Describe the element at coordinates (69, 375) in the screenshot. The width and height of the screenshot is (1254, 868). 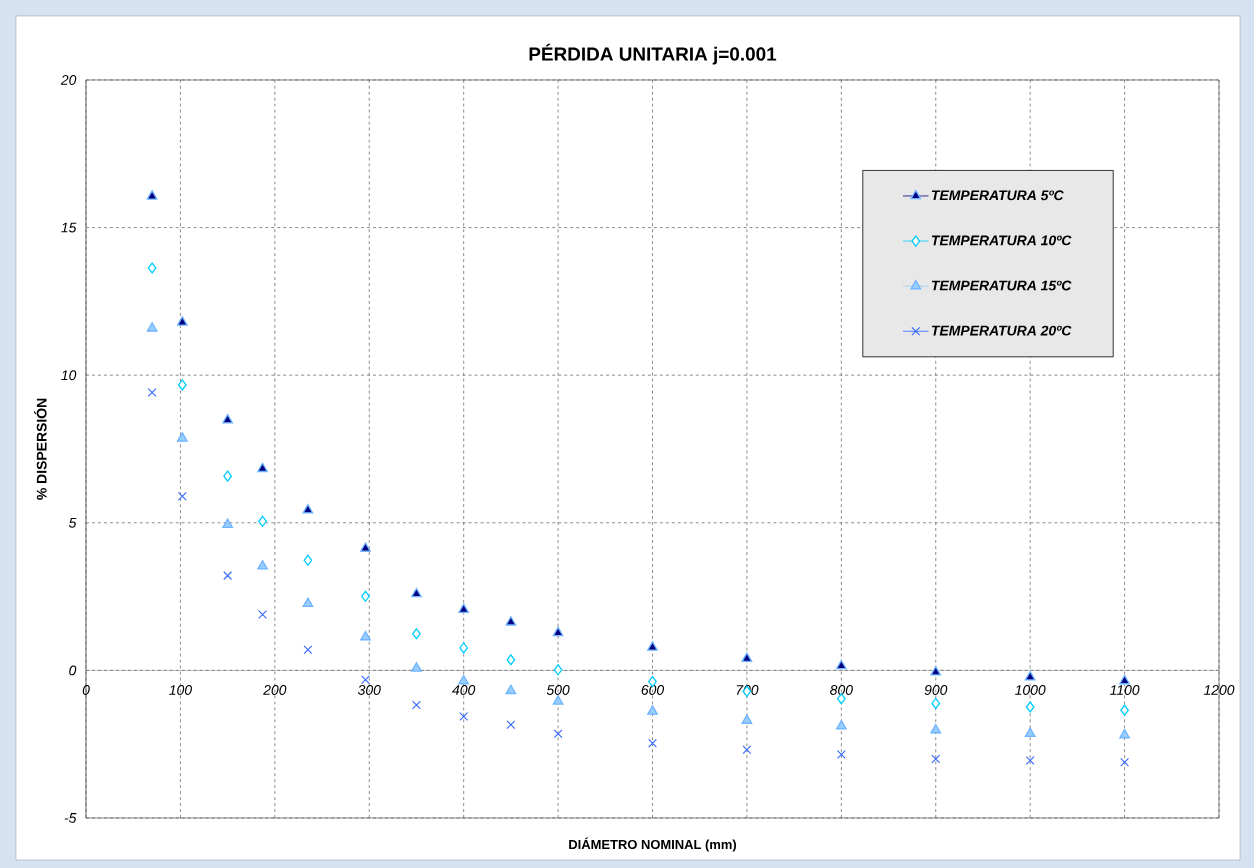
I see `y-tick-label: 10` at that location.